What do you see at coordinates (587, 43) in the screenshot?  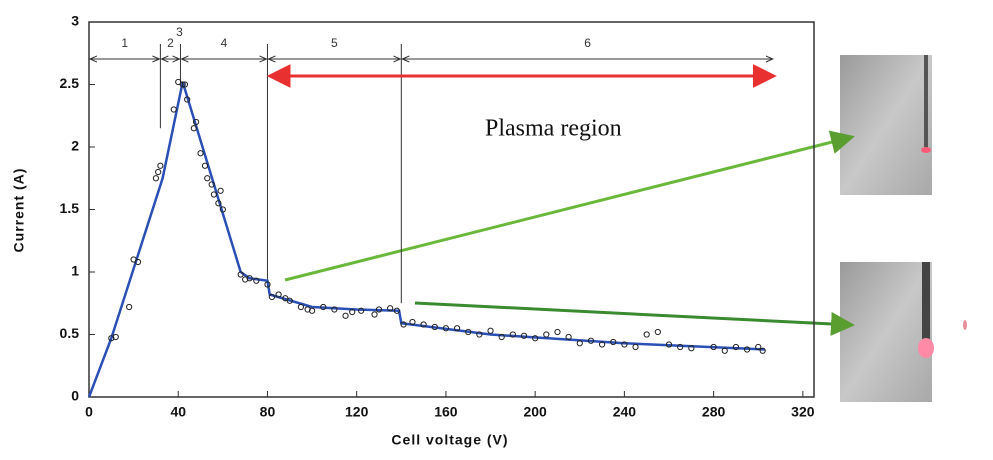 I see `region-label: 6` at bounding box center [587, 43].